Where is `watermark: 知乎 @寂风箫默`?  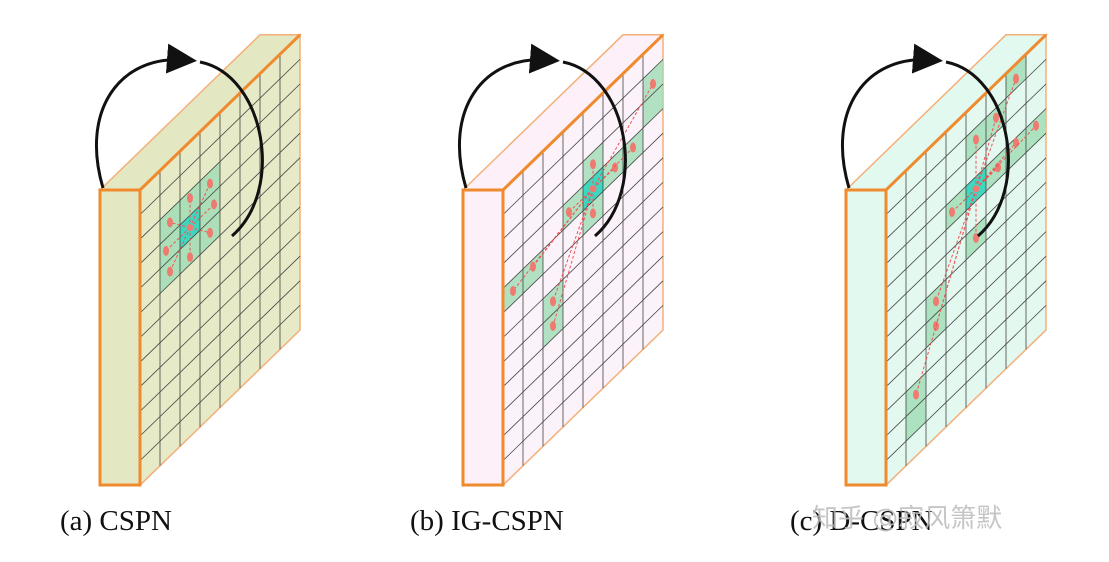 watermark: 知乎 @寂风箫默 is located at coordinates (907, 519).